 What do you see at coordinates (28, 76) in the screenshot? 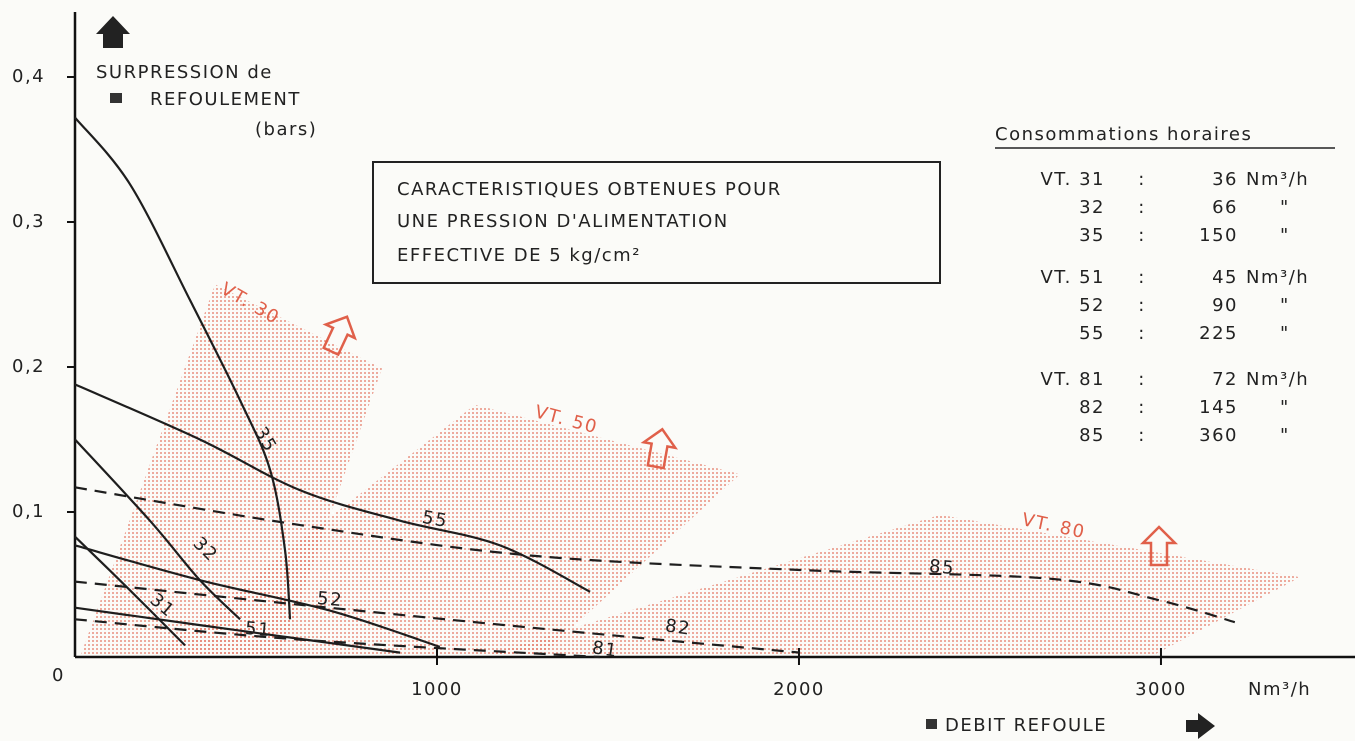
I see `y-tick-label: 0,4` at bounding box center [28, 76].